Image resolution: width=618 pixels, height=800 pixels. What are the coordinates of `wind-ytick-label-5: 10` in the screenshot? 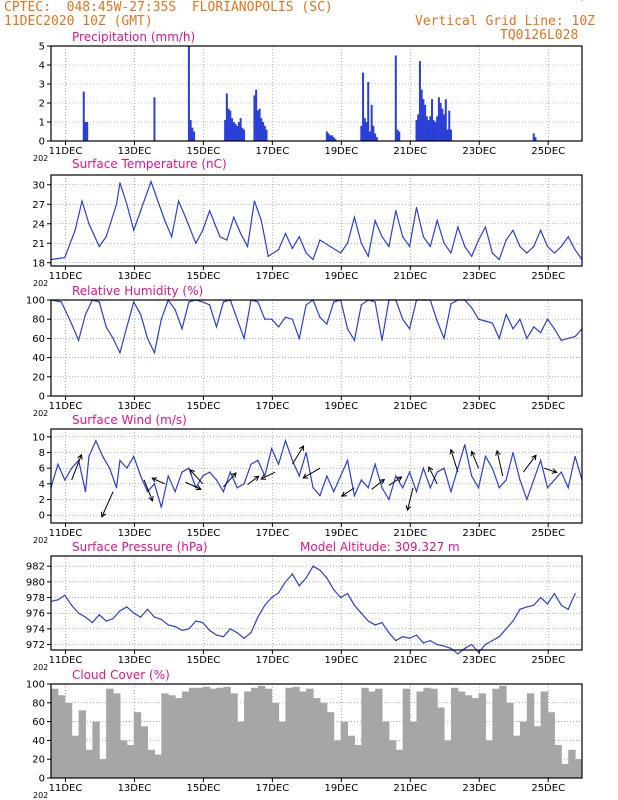 It's located at (38, 437).